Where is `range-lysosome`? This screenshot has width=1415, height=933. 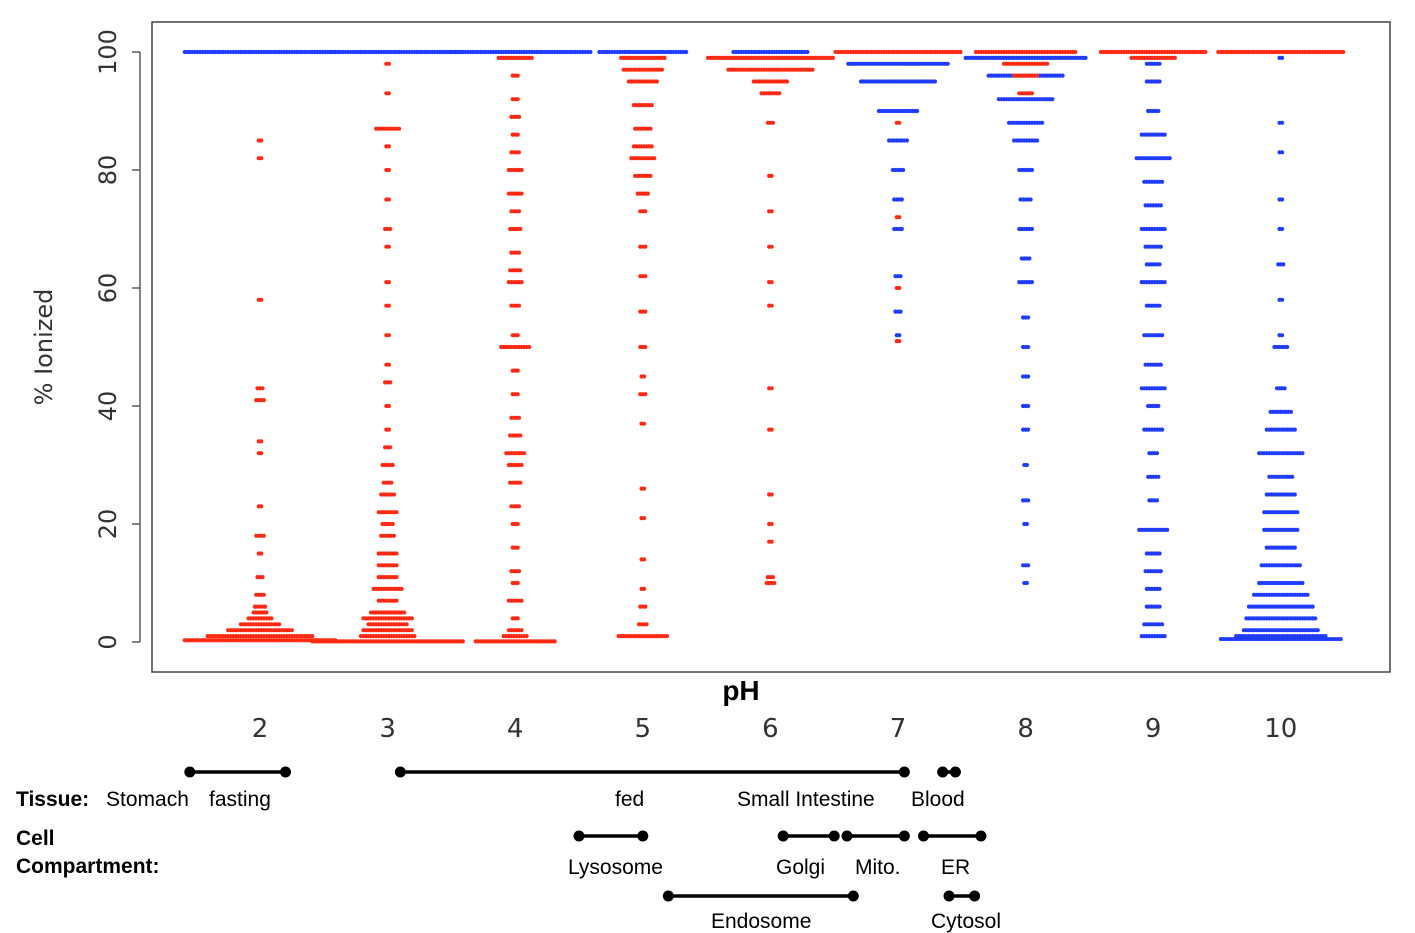
range-lysosome is located at coordinates (611, 836).